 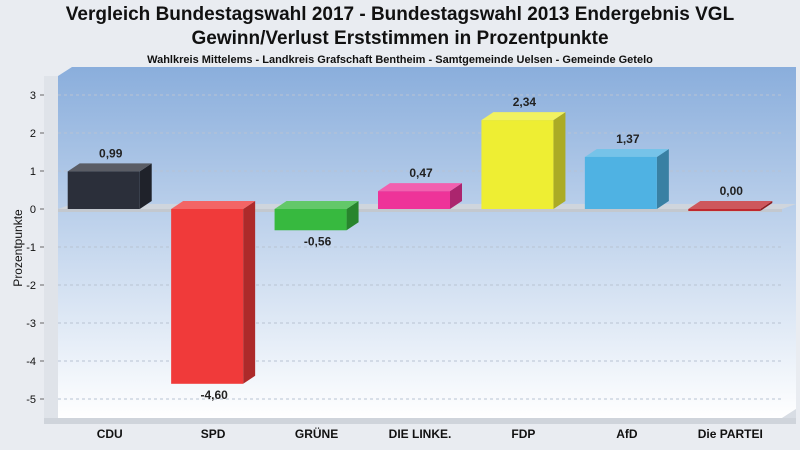 What do you see at coordinates (732, 191) in the screenshot?
I see `data-label: 0,00` at bounding box center [732, 191].